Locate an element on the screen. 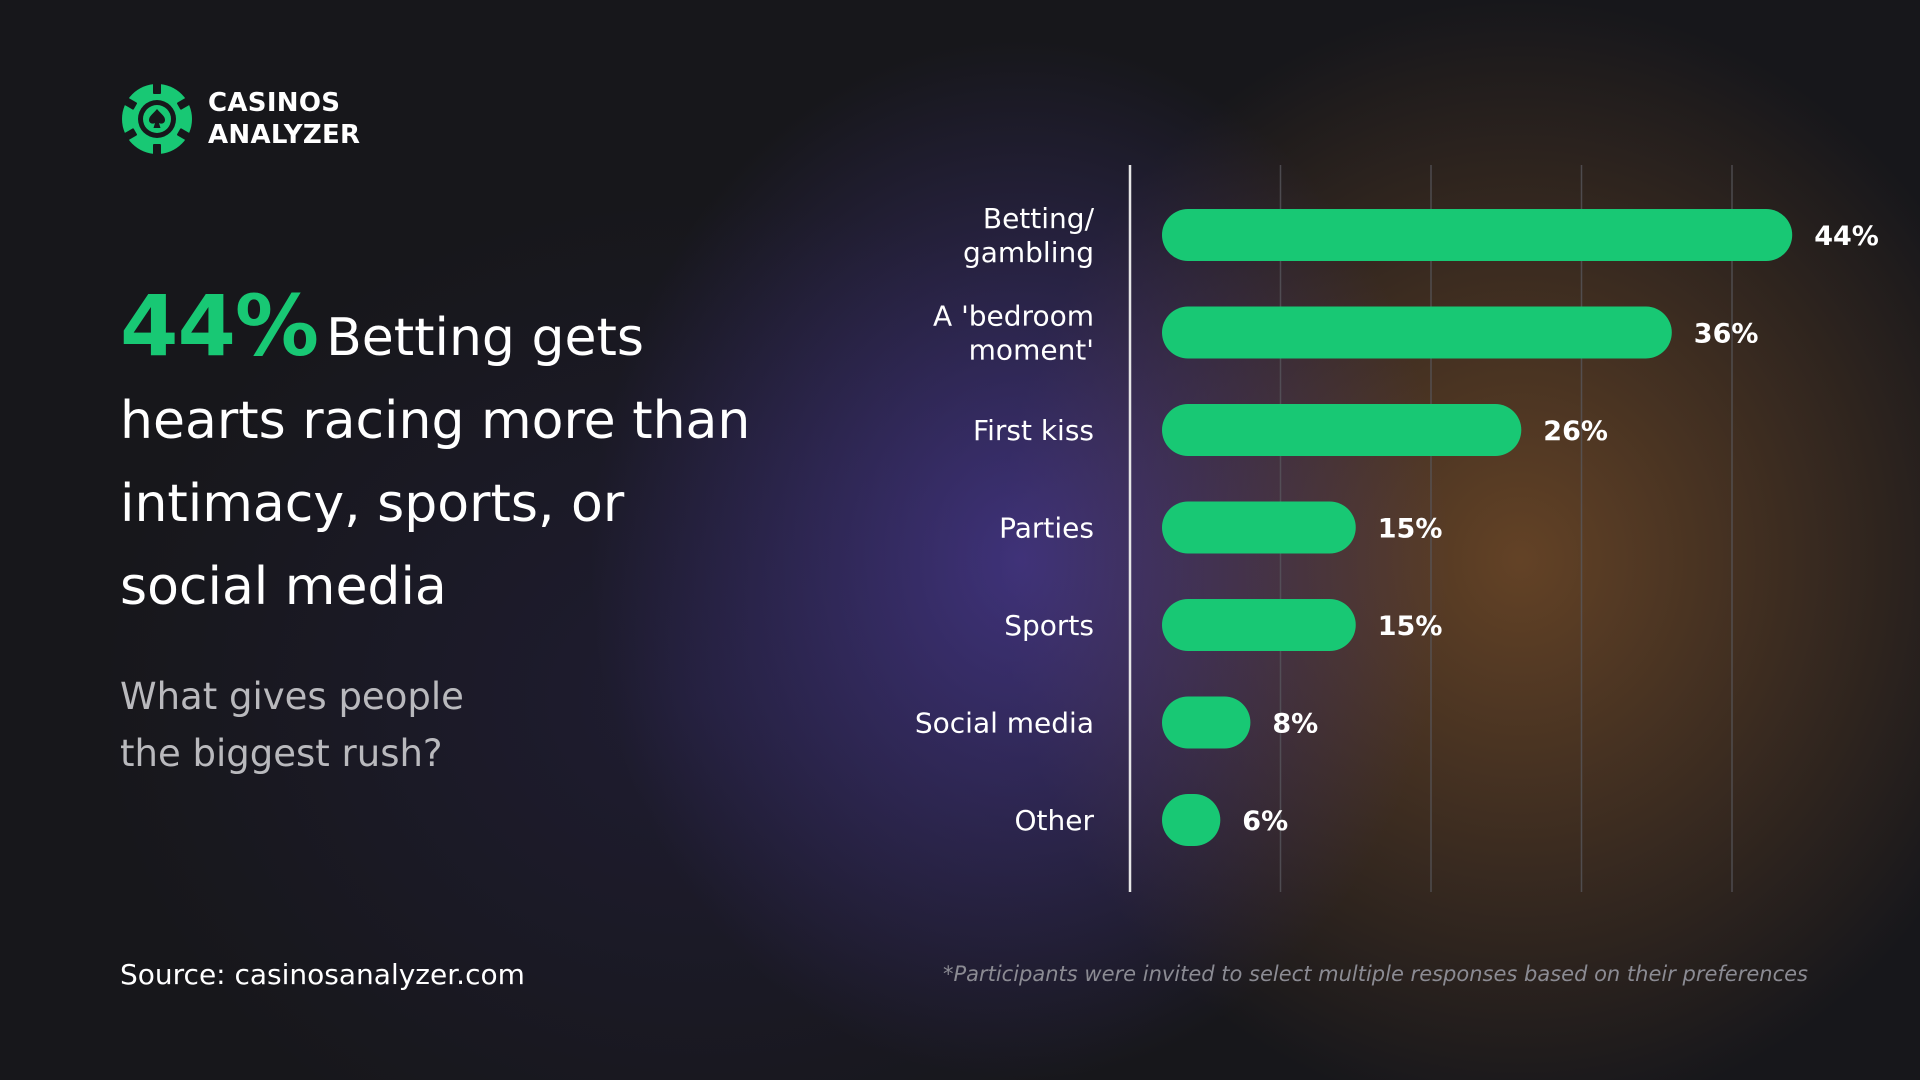 Image resolution: width=1920 pixels, height=1080 pixels. category-label: Parties is located at coordinates (1046, 528).